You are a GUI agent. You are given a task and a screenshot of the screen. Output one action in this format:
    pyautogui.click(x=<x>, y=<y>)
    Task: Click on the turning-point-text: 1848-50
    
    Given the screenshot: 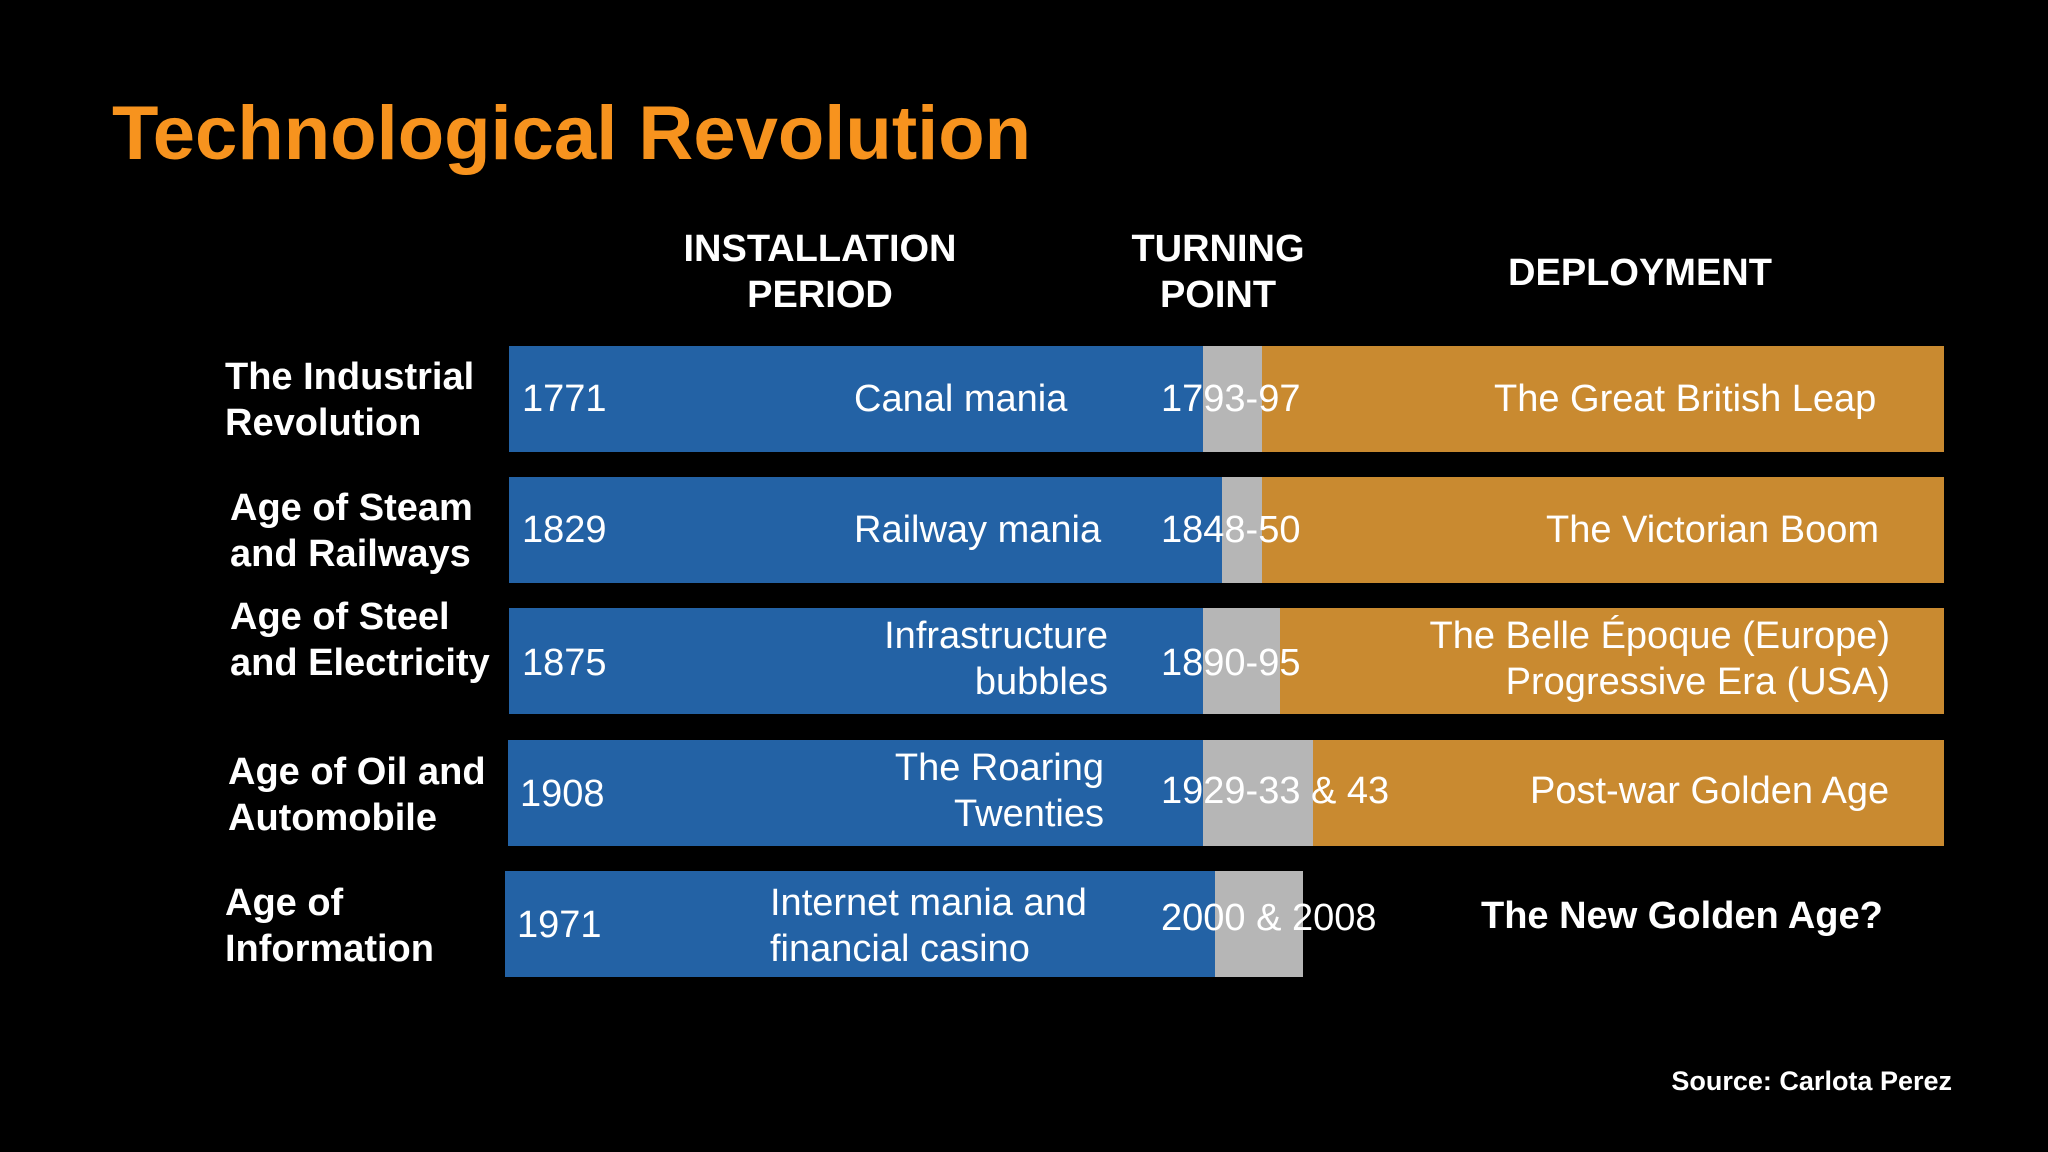 What is the action you would take?
    pyautogui.click(x=1231, y=530)
    